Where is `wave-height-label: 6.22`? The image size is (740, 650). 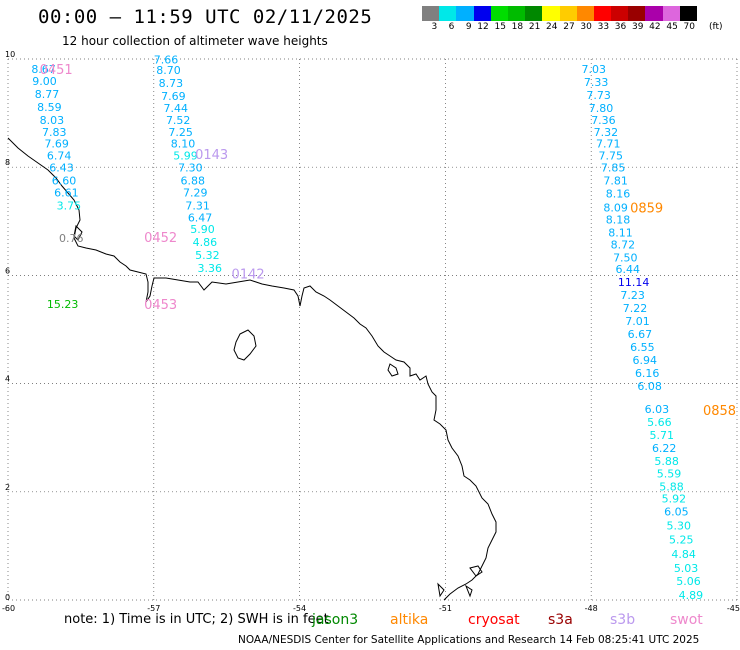
wave-height-label: 6.22 is located at coordinates (664, 448).